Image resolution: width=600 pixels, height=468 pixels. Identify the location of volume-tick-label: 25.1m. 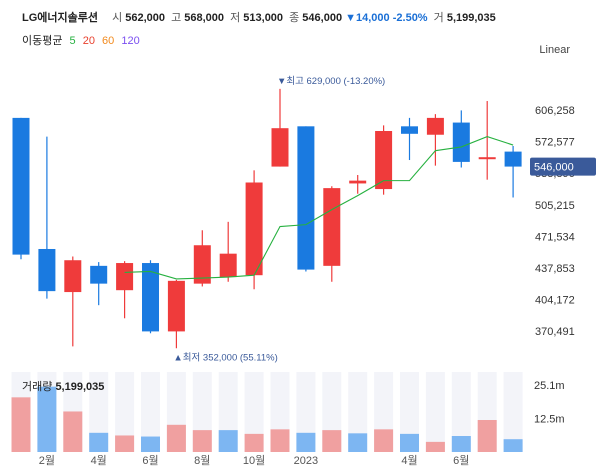
(549, 386).